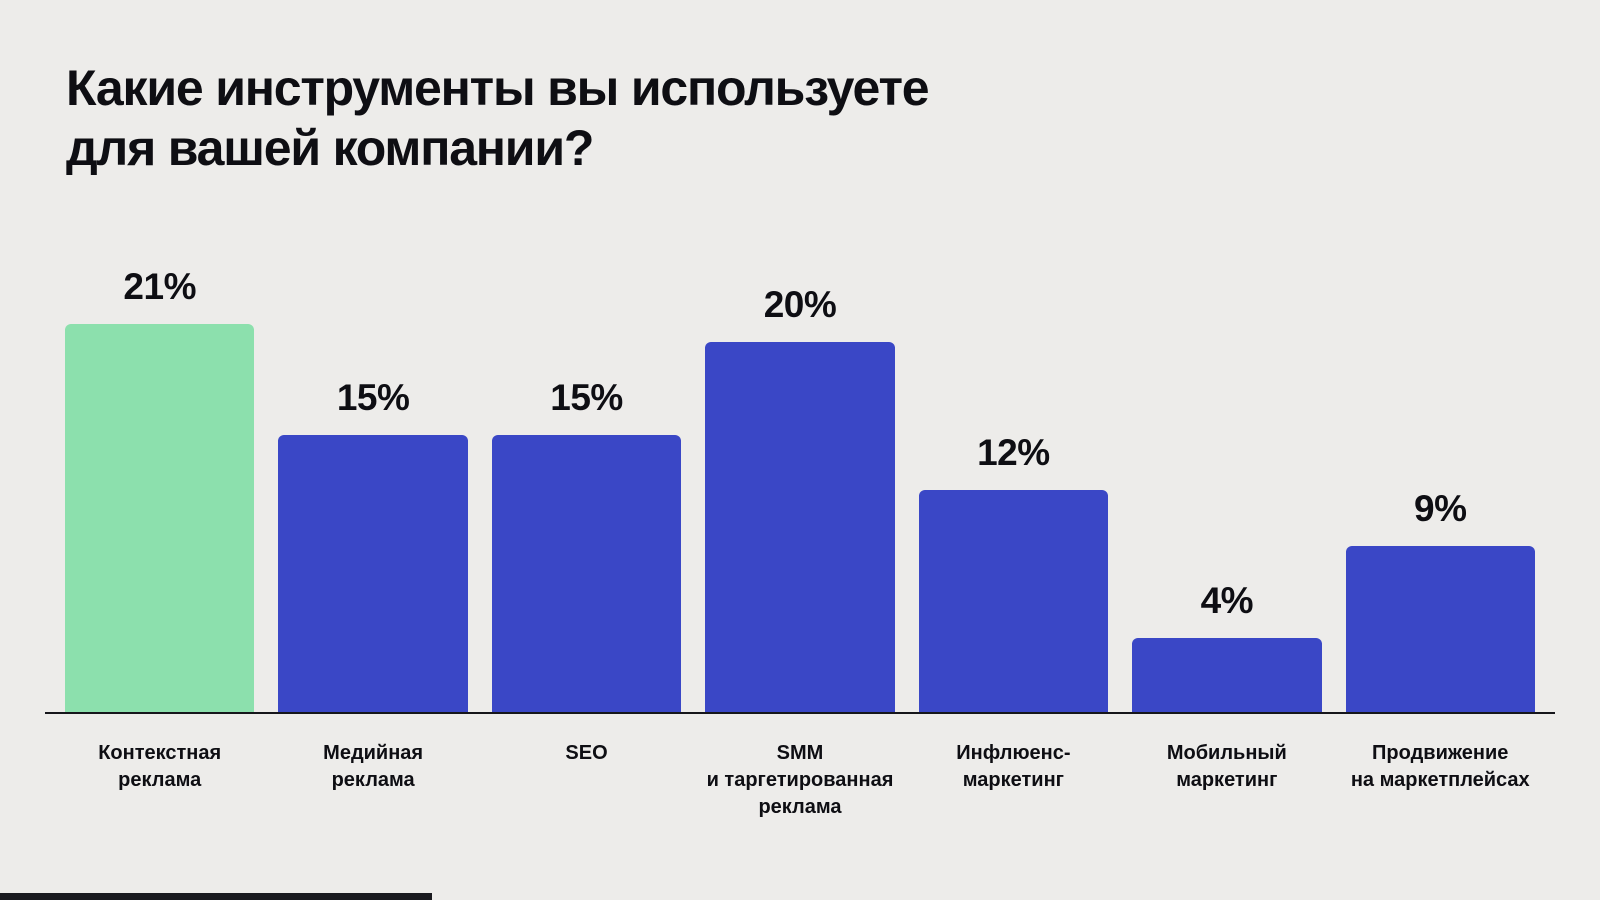  Describe the element at coordinates (1227, 600) in the screenshot. I see `bar-value-label: 4%` at that location.